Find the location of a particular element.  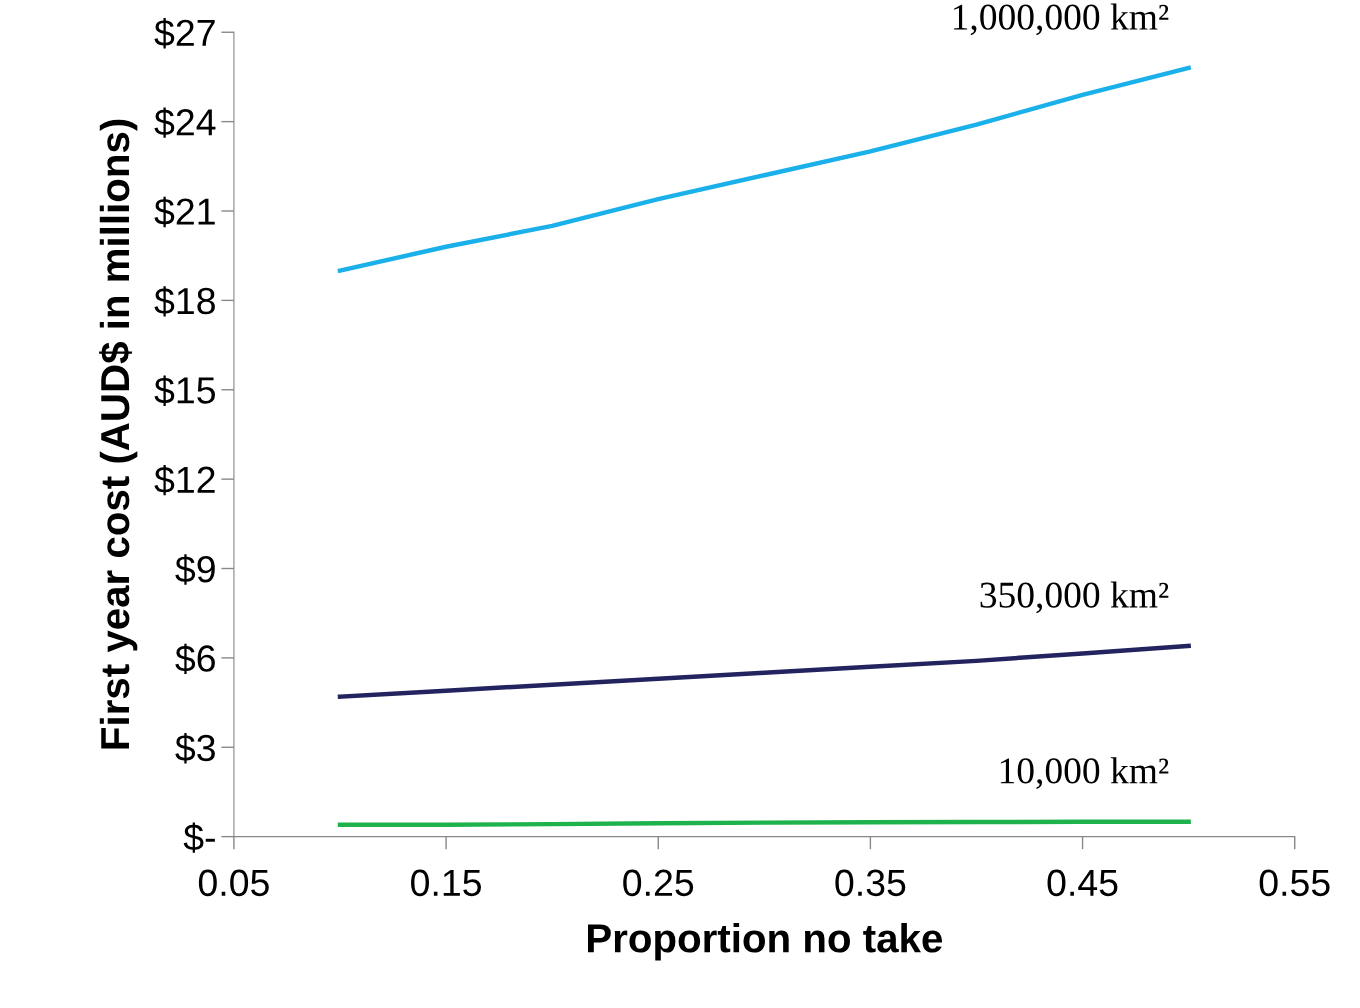

x-tick-label: 0.55 is located at coordinates (1294, 883).